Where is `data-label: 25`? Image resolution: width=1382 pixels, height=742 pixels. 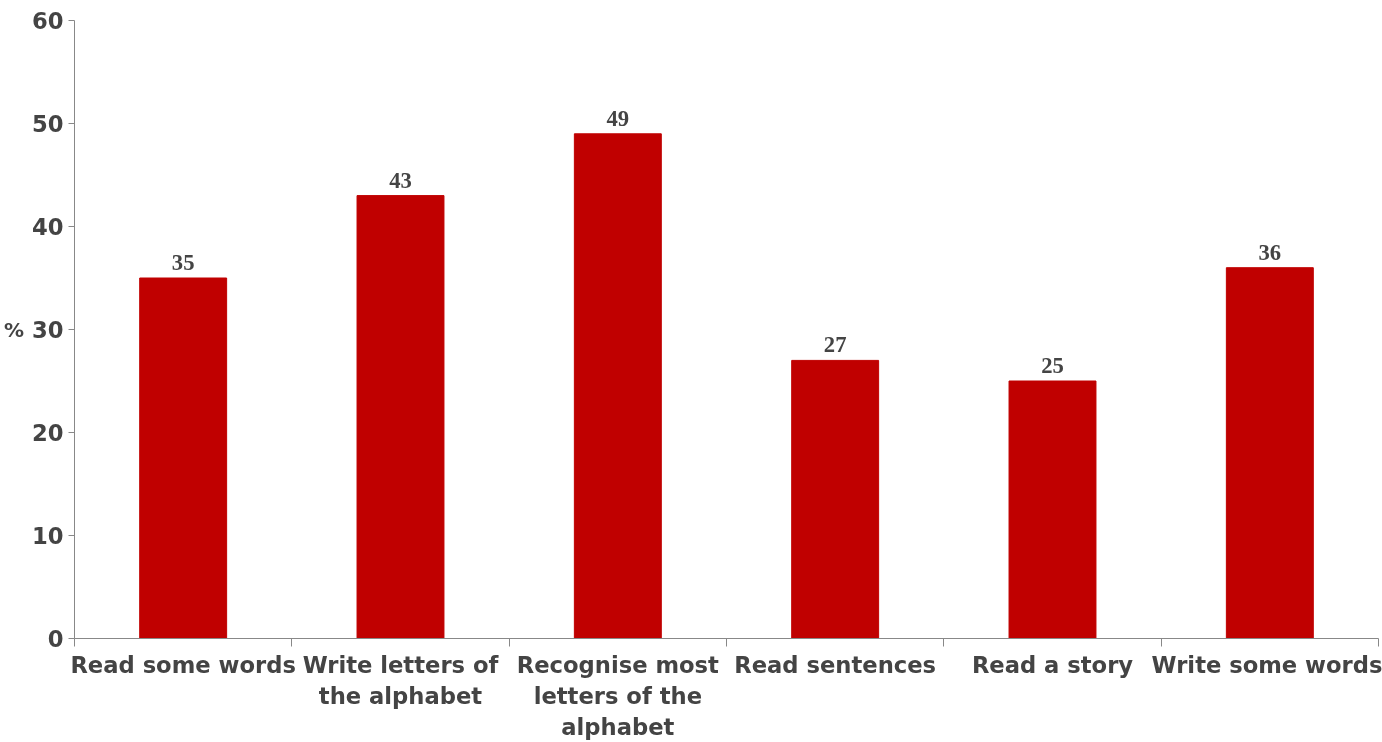
data-label: 25 is located at coordinates (1052, 365).